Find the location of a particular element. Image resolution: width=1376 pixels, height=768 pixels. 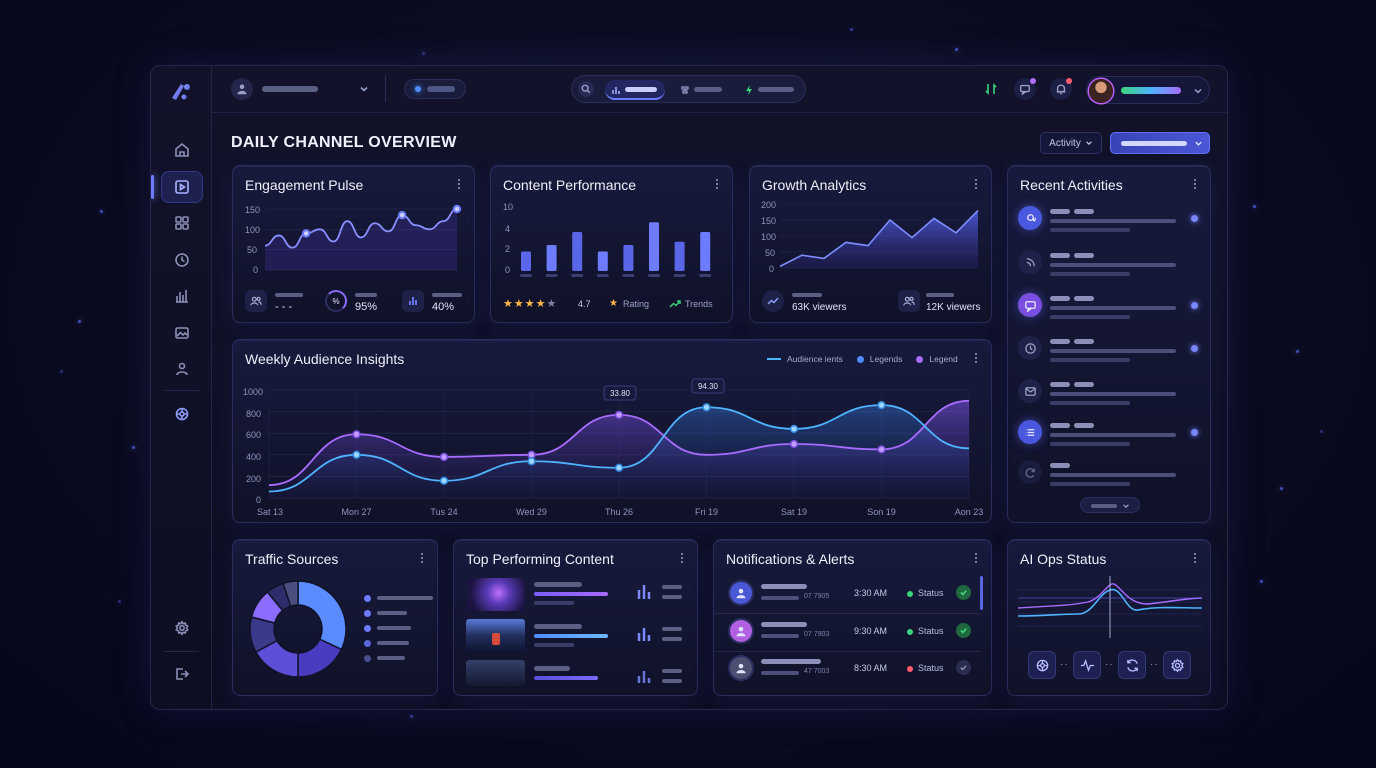

sidebar is located at coordinates (181, 387).